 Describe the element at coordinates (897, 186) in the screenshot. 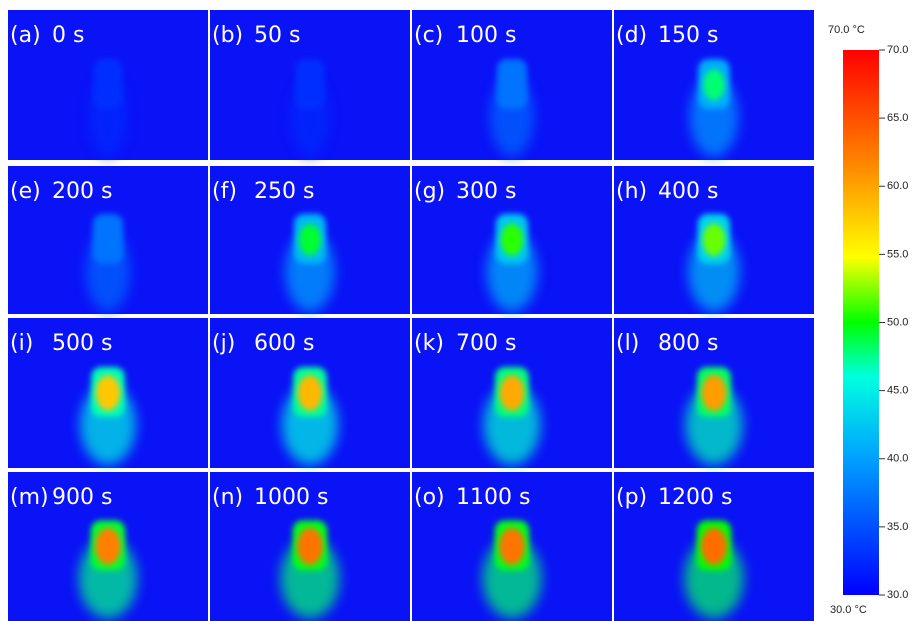

I see `colorbar-tick-label: 60.0` at that location.